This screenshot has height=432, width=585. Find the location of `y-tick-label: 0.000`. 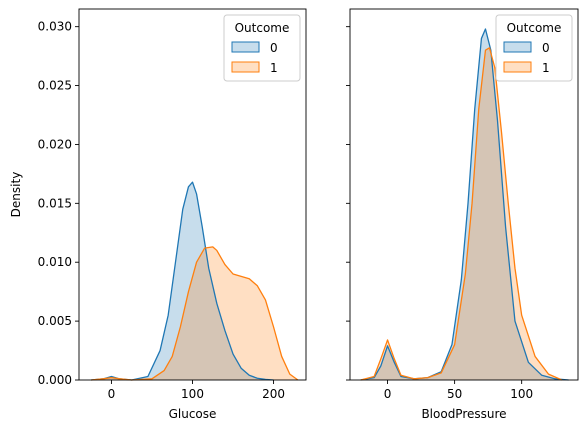

y-tick-label: 0.000 is located at coordinates (55, 380).